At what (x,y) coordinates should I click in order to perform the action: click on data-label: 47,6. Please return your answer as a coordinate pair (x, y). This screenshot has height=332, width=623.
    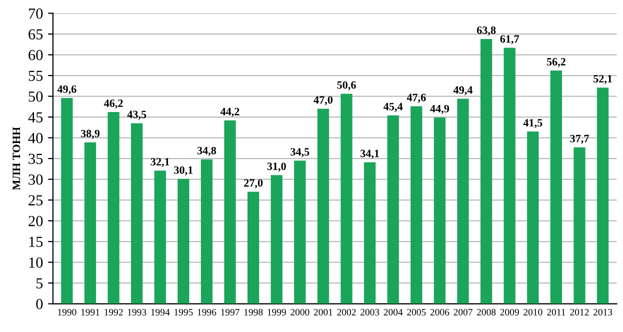
    Looking at the image, I should click on (416, 98).